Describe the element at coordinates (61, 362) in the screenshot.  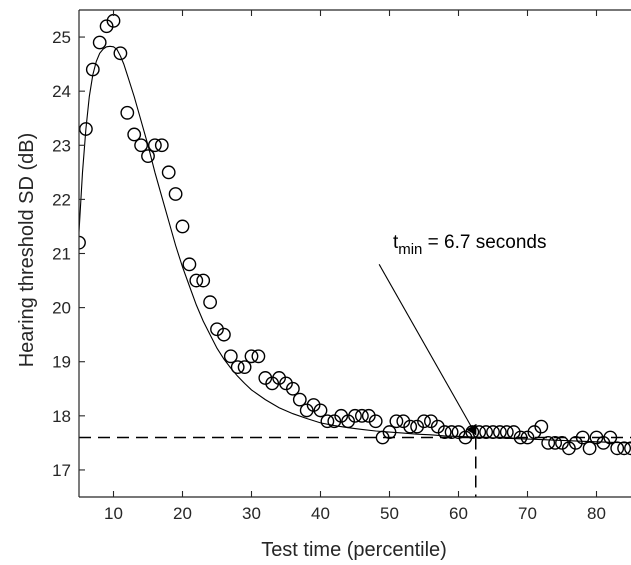
I see `y-tick-label: 19` at that location.